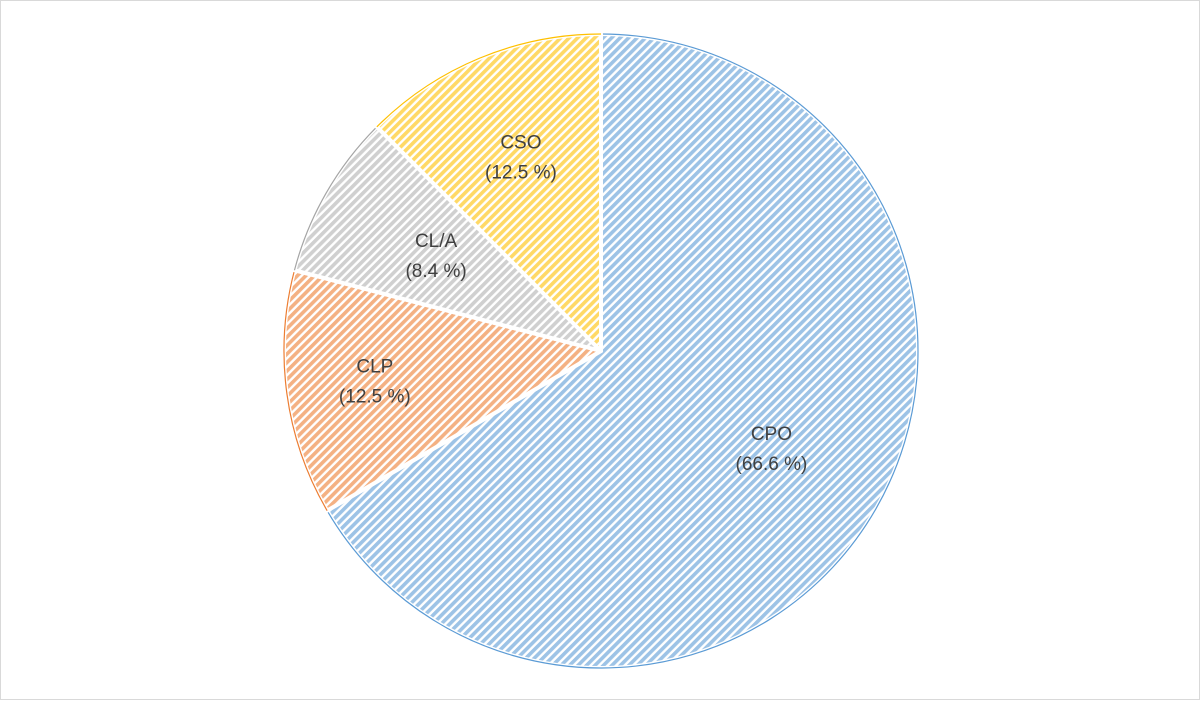 The width and height of the screenshot is (1200, 701). I want to click on data-label-percent: (8.4 %), so click(435, 271).